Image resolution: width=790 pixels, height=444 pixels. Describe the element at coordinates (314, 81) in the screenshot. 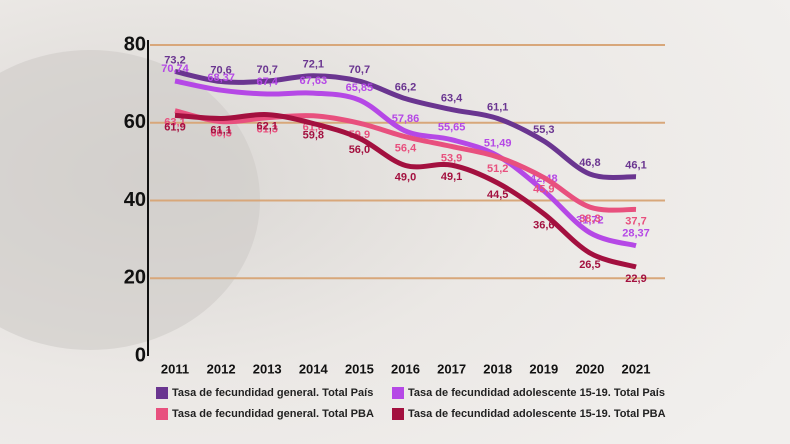

I see `value-label: 67,63` at that location.